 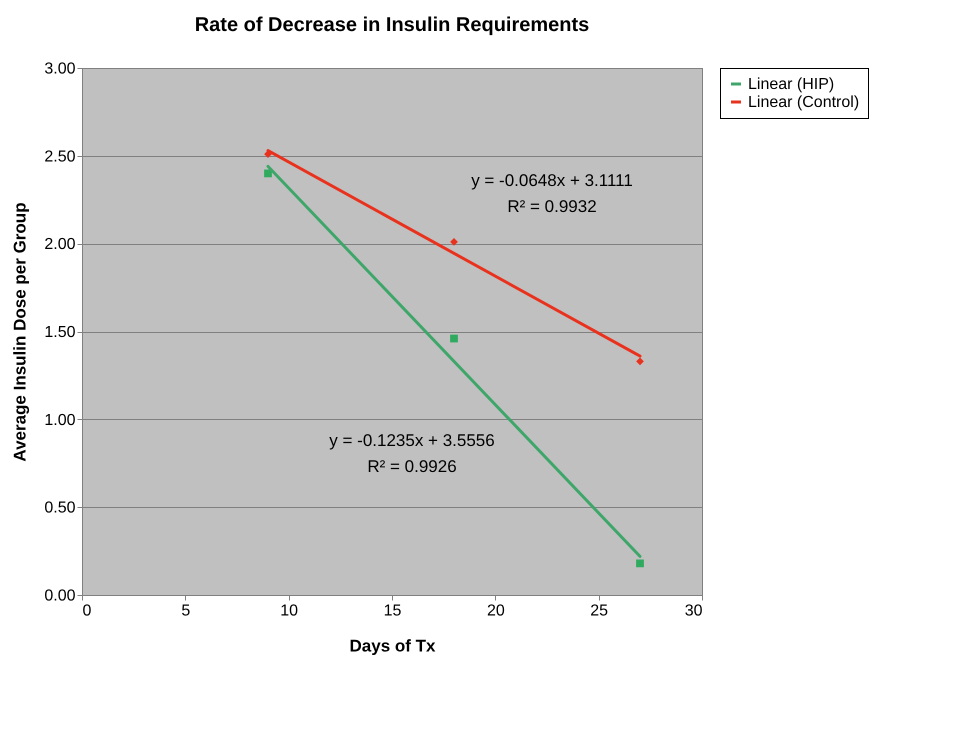 I want to click on x-axis-title: Days of Tx, so click(x=393, y=646).